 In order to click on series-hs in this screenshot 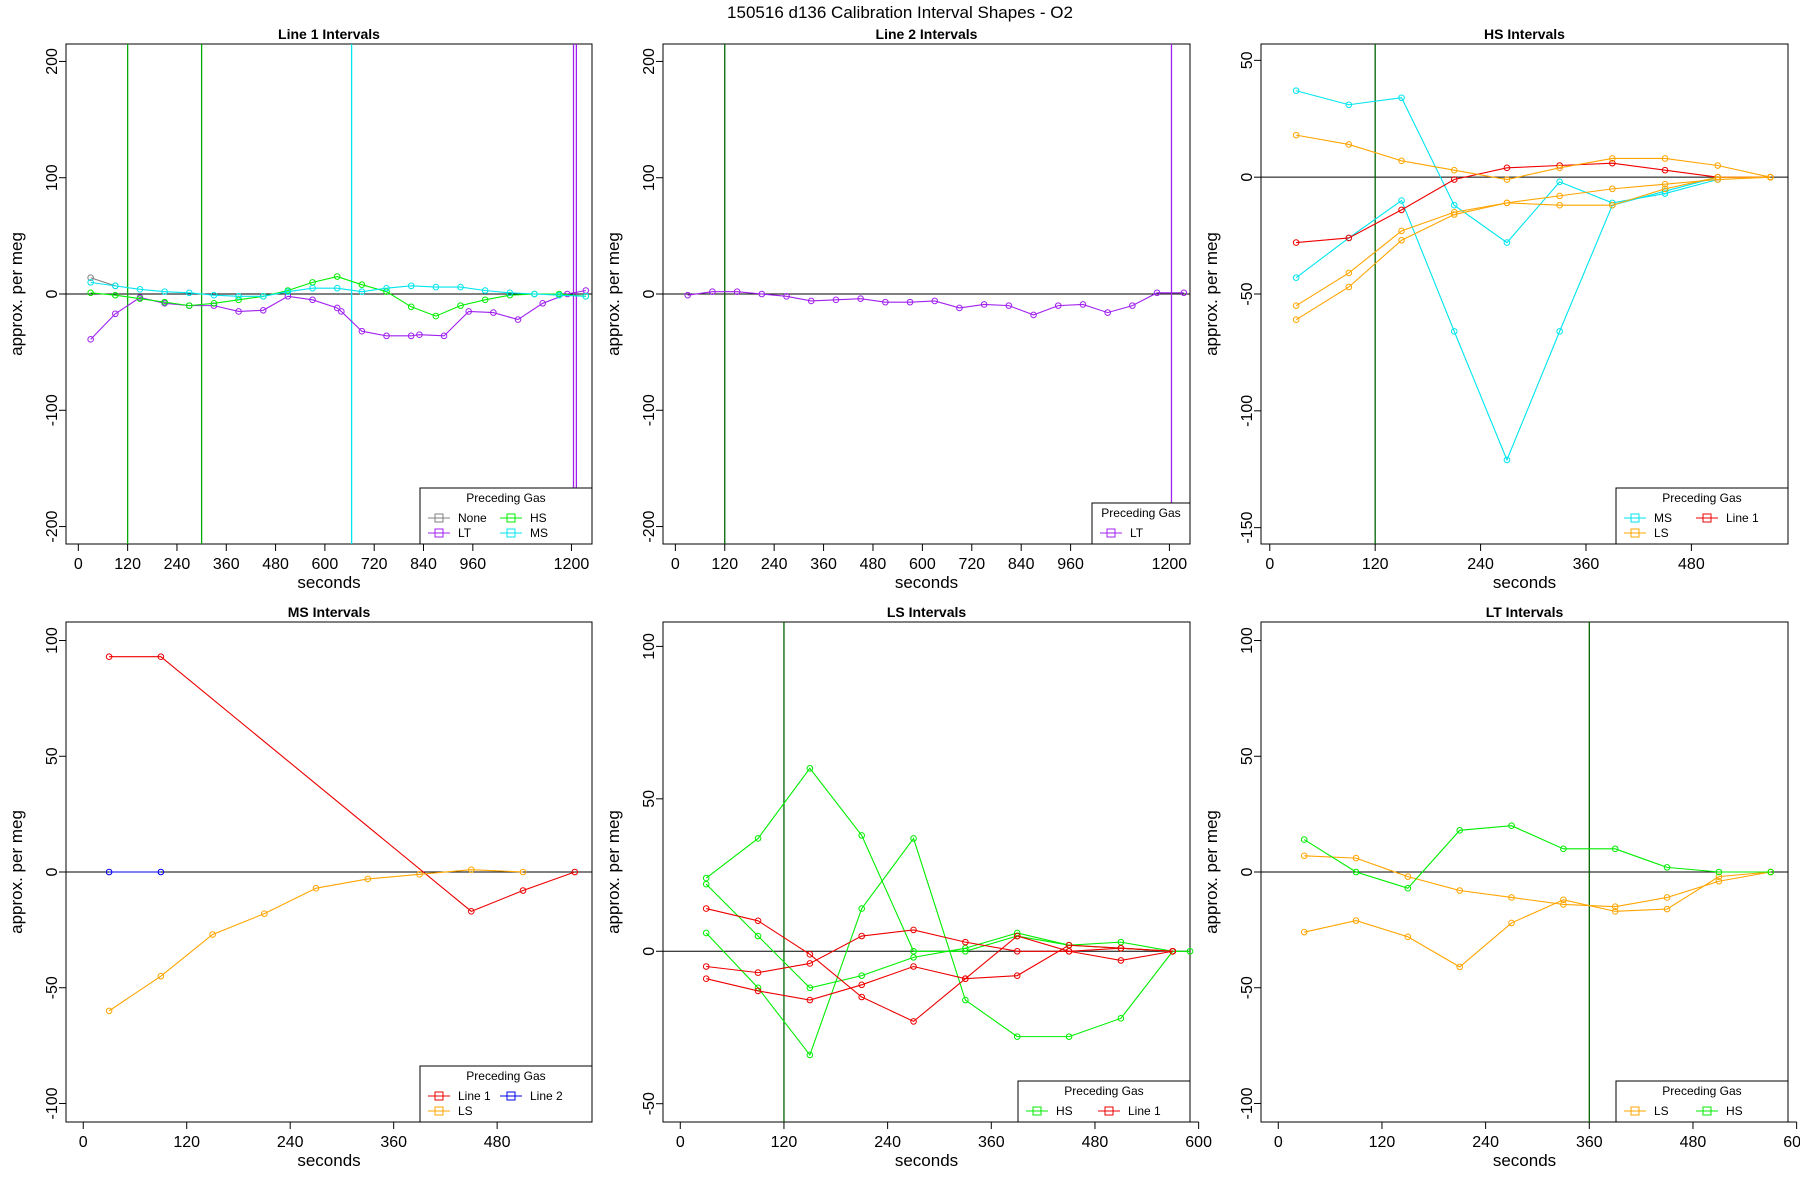, I will do `click(939, 947)`.